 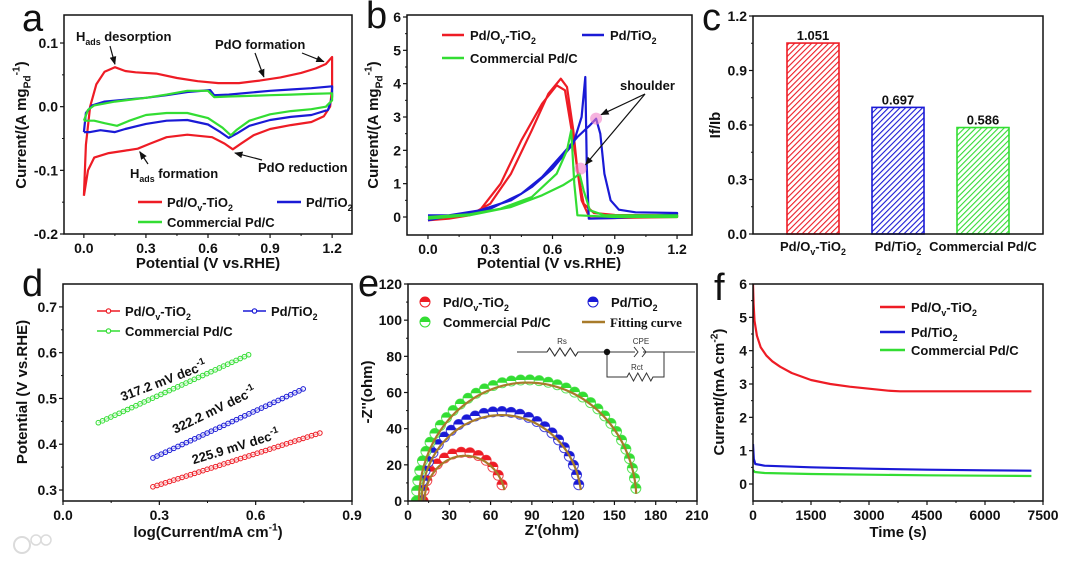 I want to click on x-axis-title-part: -1, so click(x=273, y=528).